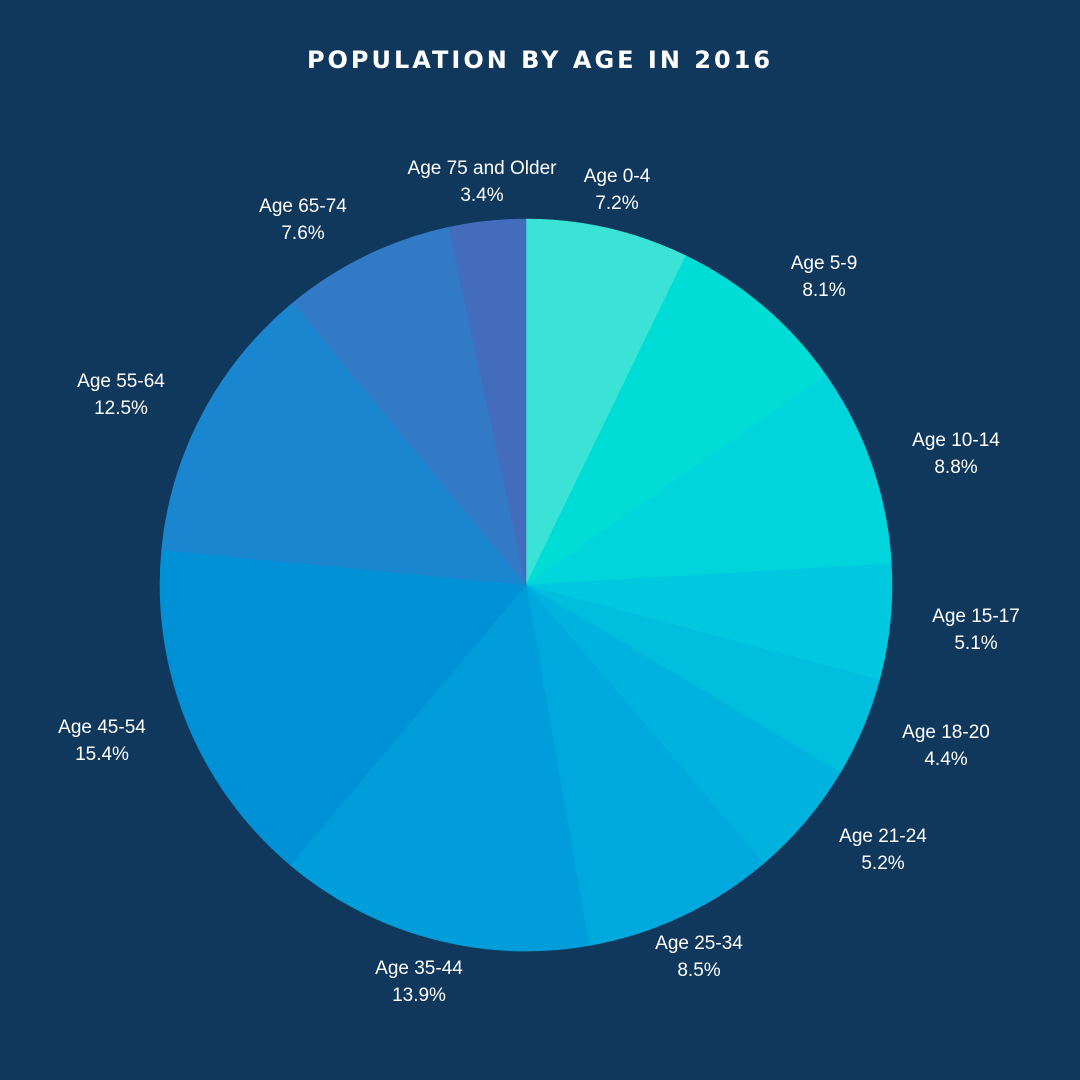  What do you see at coordinates (699, 943) in the screenshot?
I see `slice-category: Age 25-34` at bounding box center [699, 943].